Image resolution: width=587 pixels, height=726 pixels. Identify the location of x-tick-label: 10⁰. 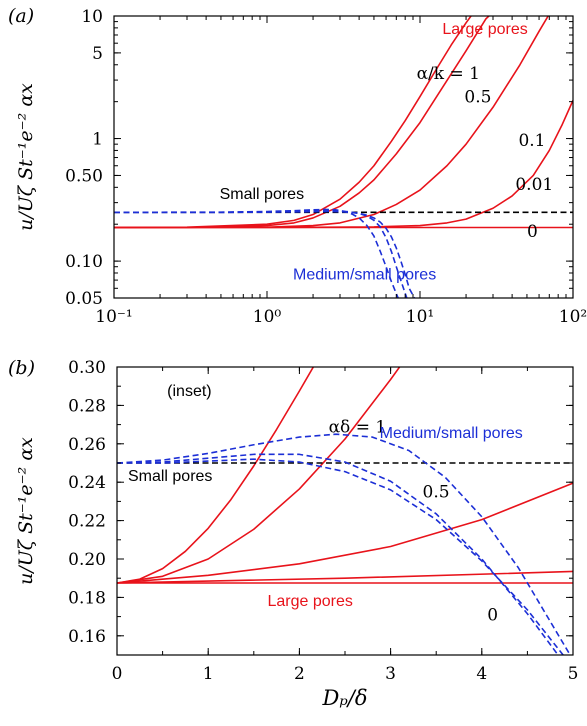
(267, 317).